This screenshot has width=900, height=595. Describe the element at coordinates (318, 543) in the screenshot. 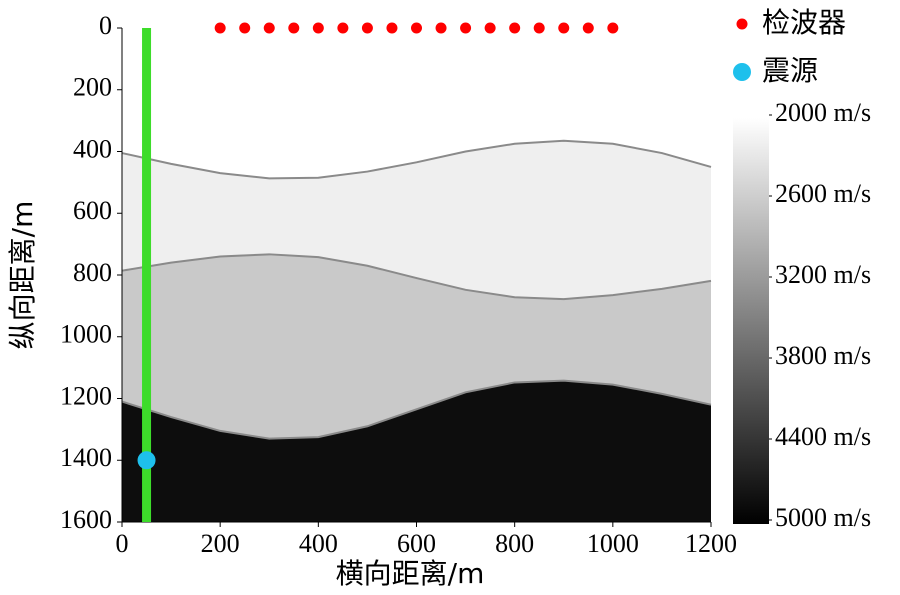

I see `x-tick-label: 400` at that location.